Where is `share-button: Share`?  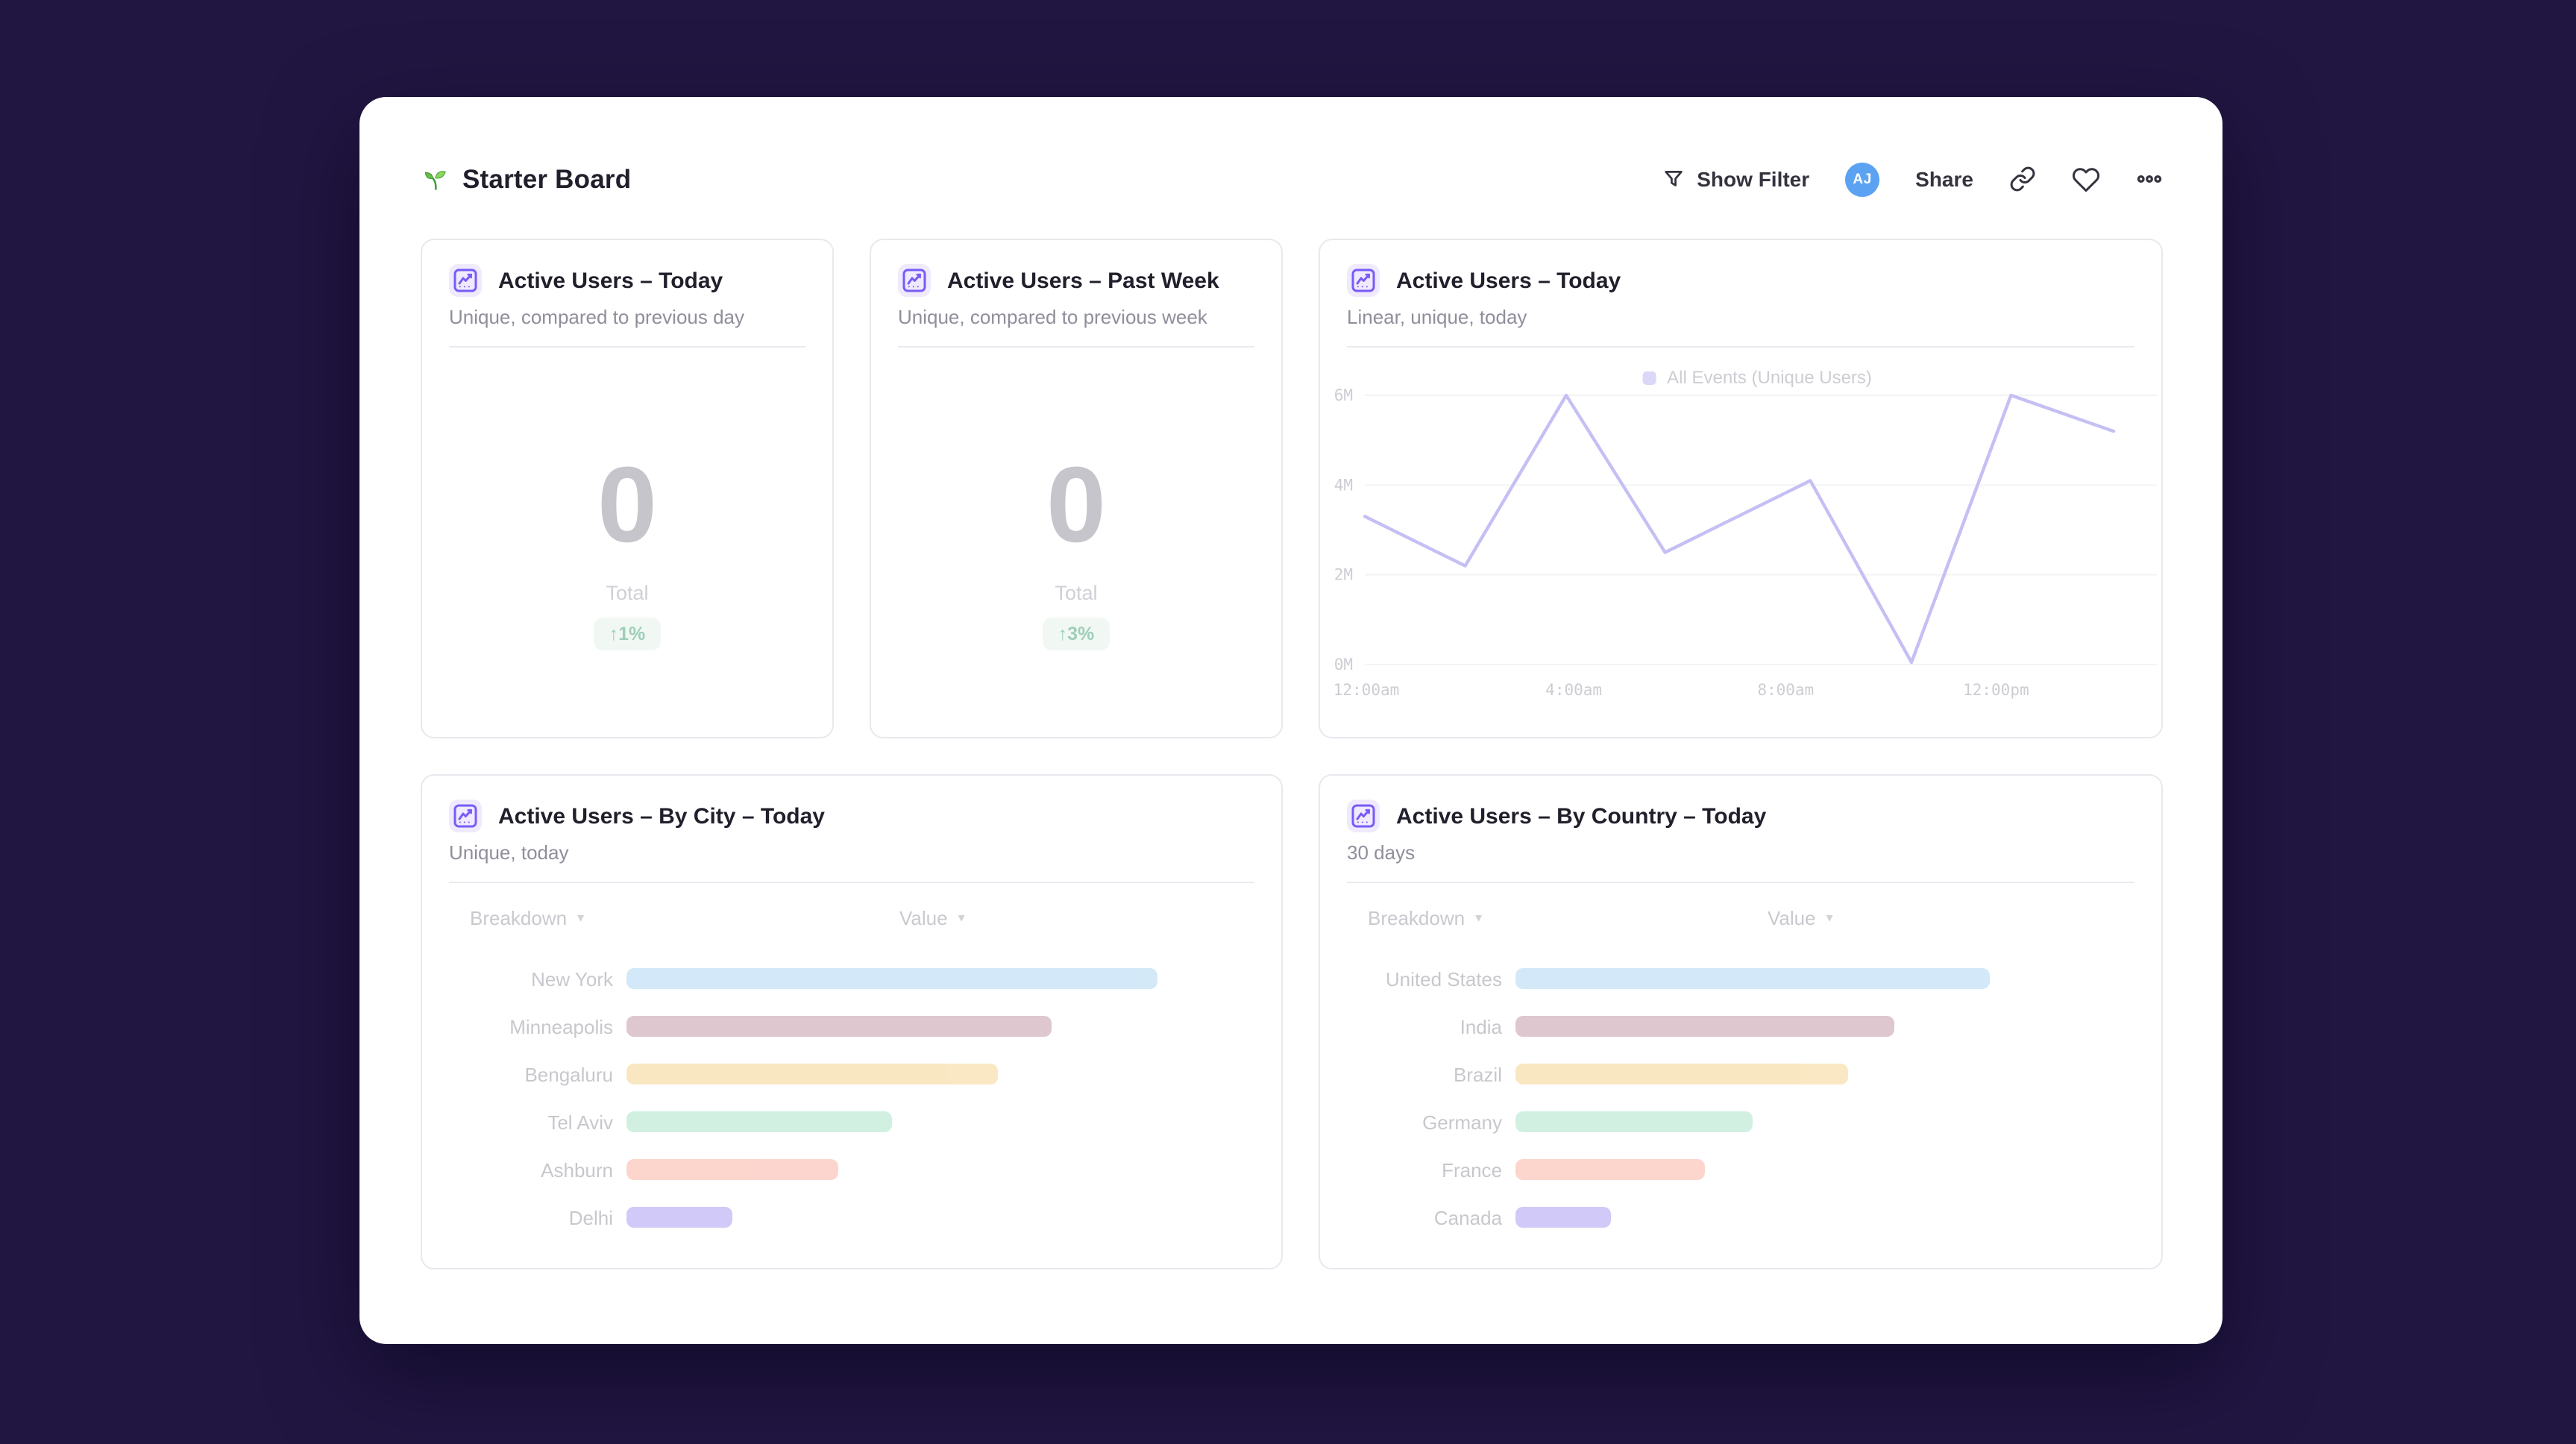 share-button: Share is located at coordinates (1944, 179).